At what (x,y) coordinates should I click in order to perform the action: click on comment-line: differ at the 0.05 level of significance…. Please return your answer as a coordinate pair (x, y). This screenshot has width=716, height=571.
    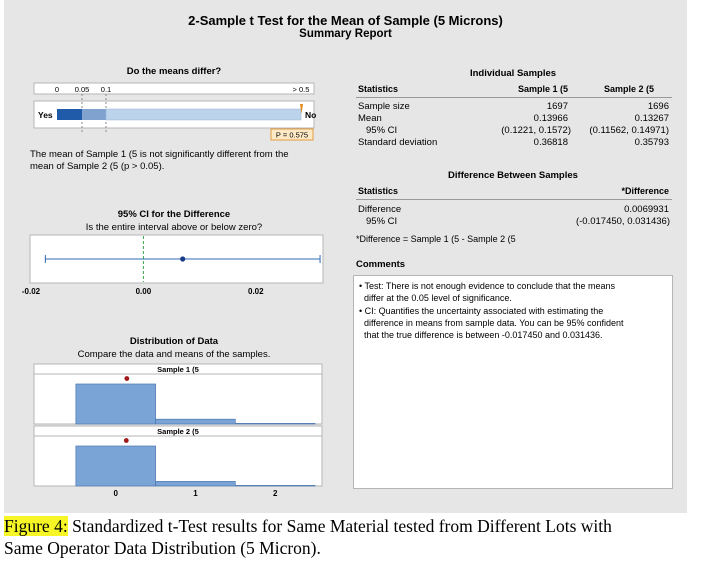
    Looking at the image, I should click on (438, 298).